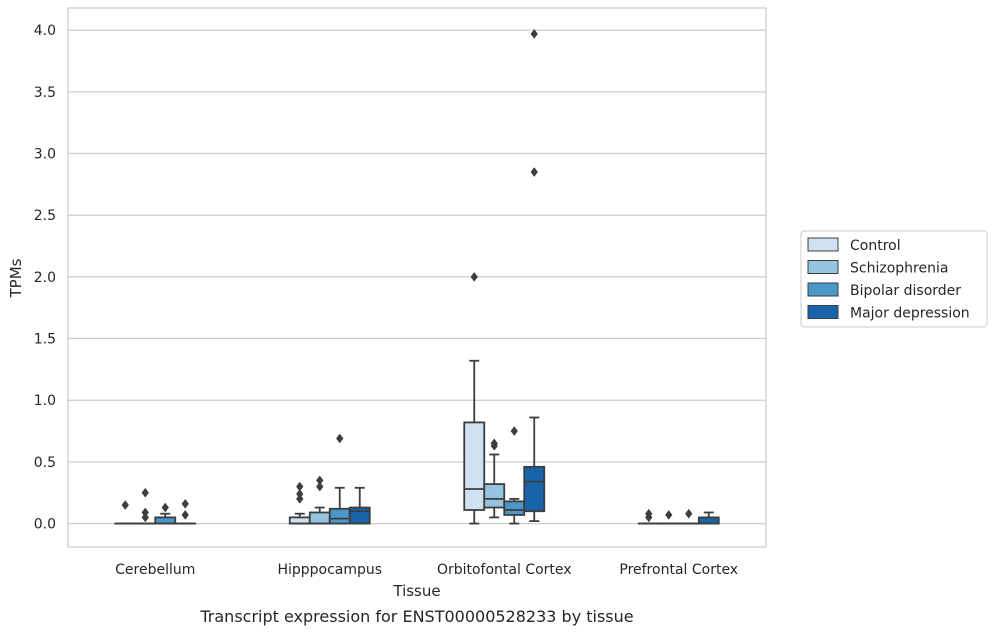  What do you see at coordinates (45, 93) in the screenshot?
I see `y-tick-label: 3.5` at bounding box center [45, 93].